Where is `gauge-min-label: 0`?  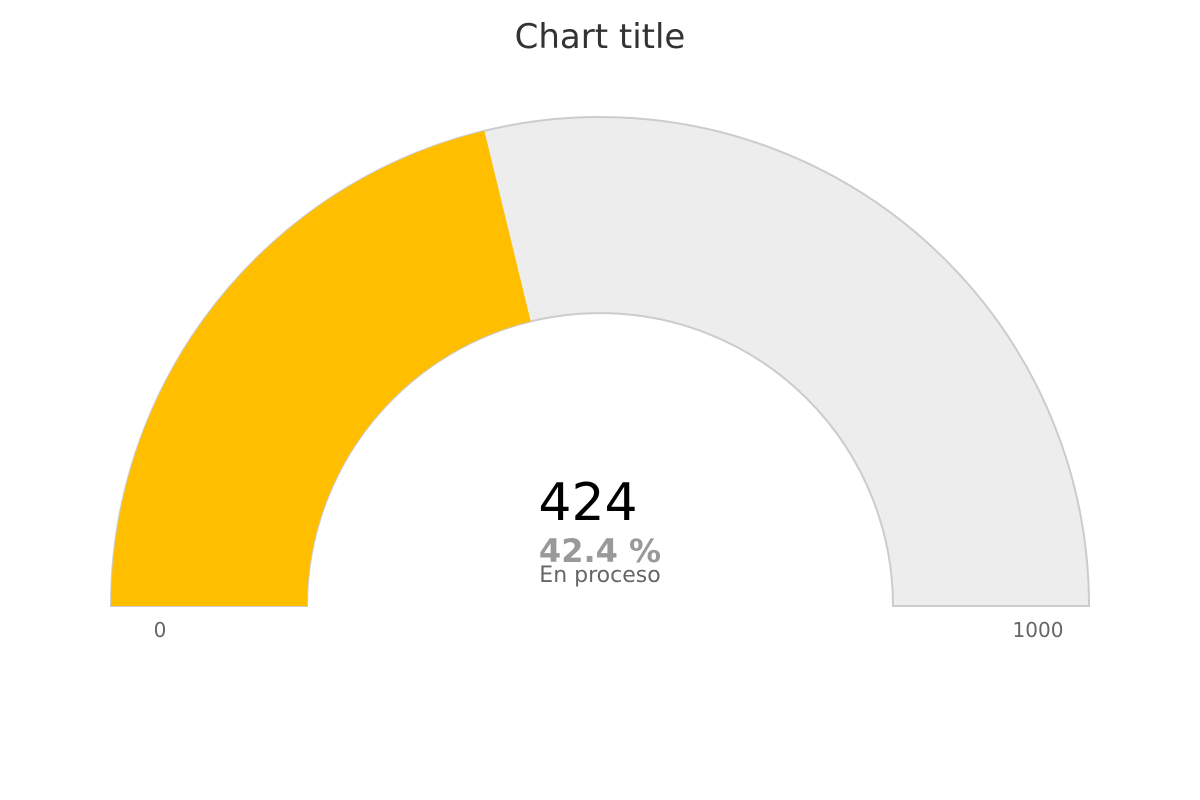
gauge-min-label: 0 is located at coordinates (160, 630).